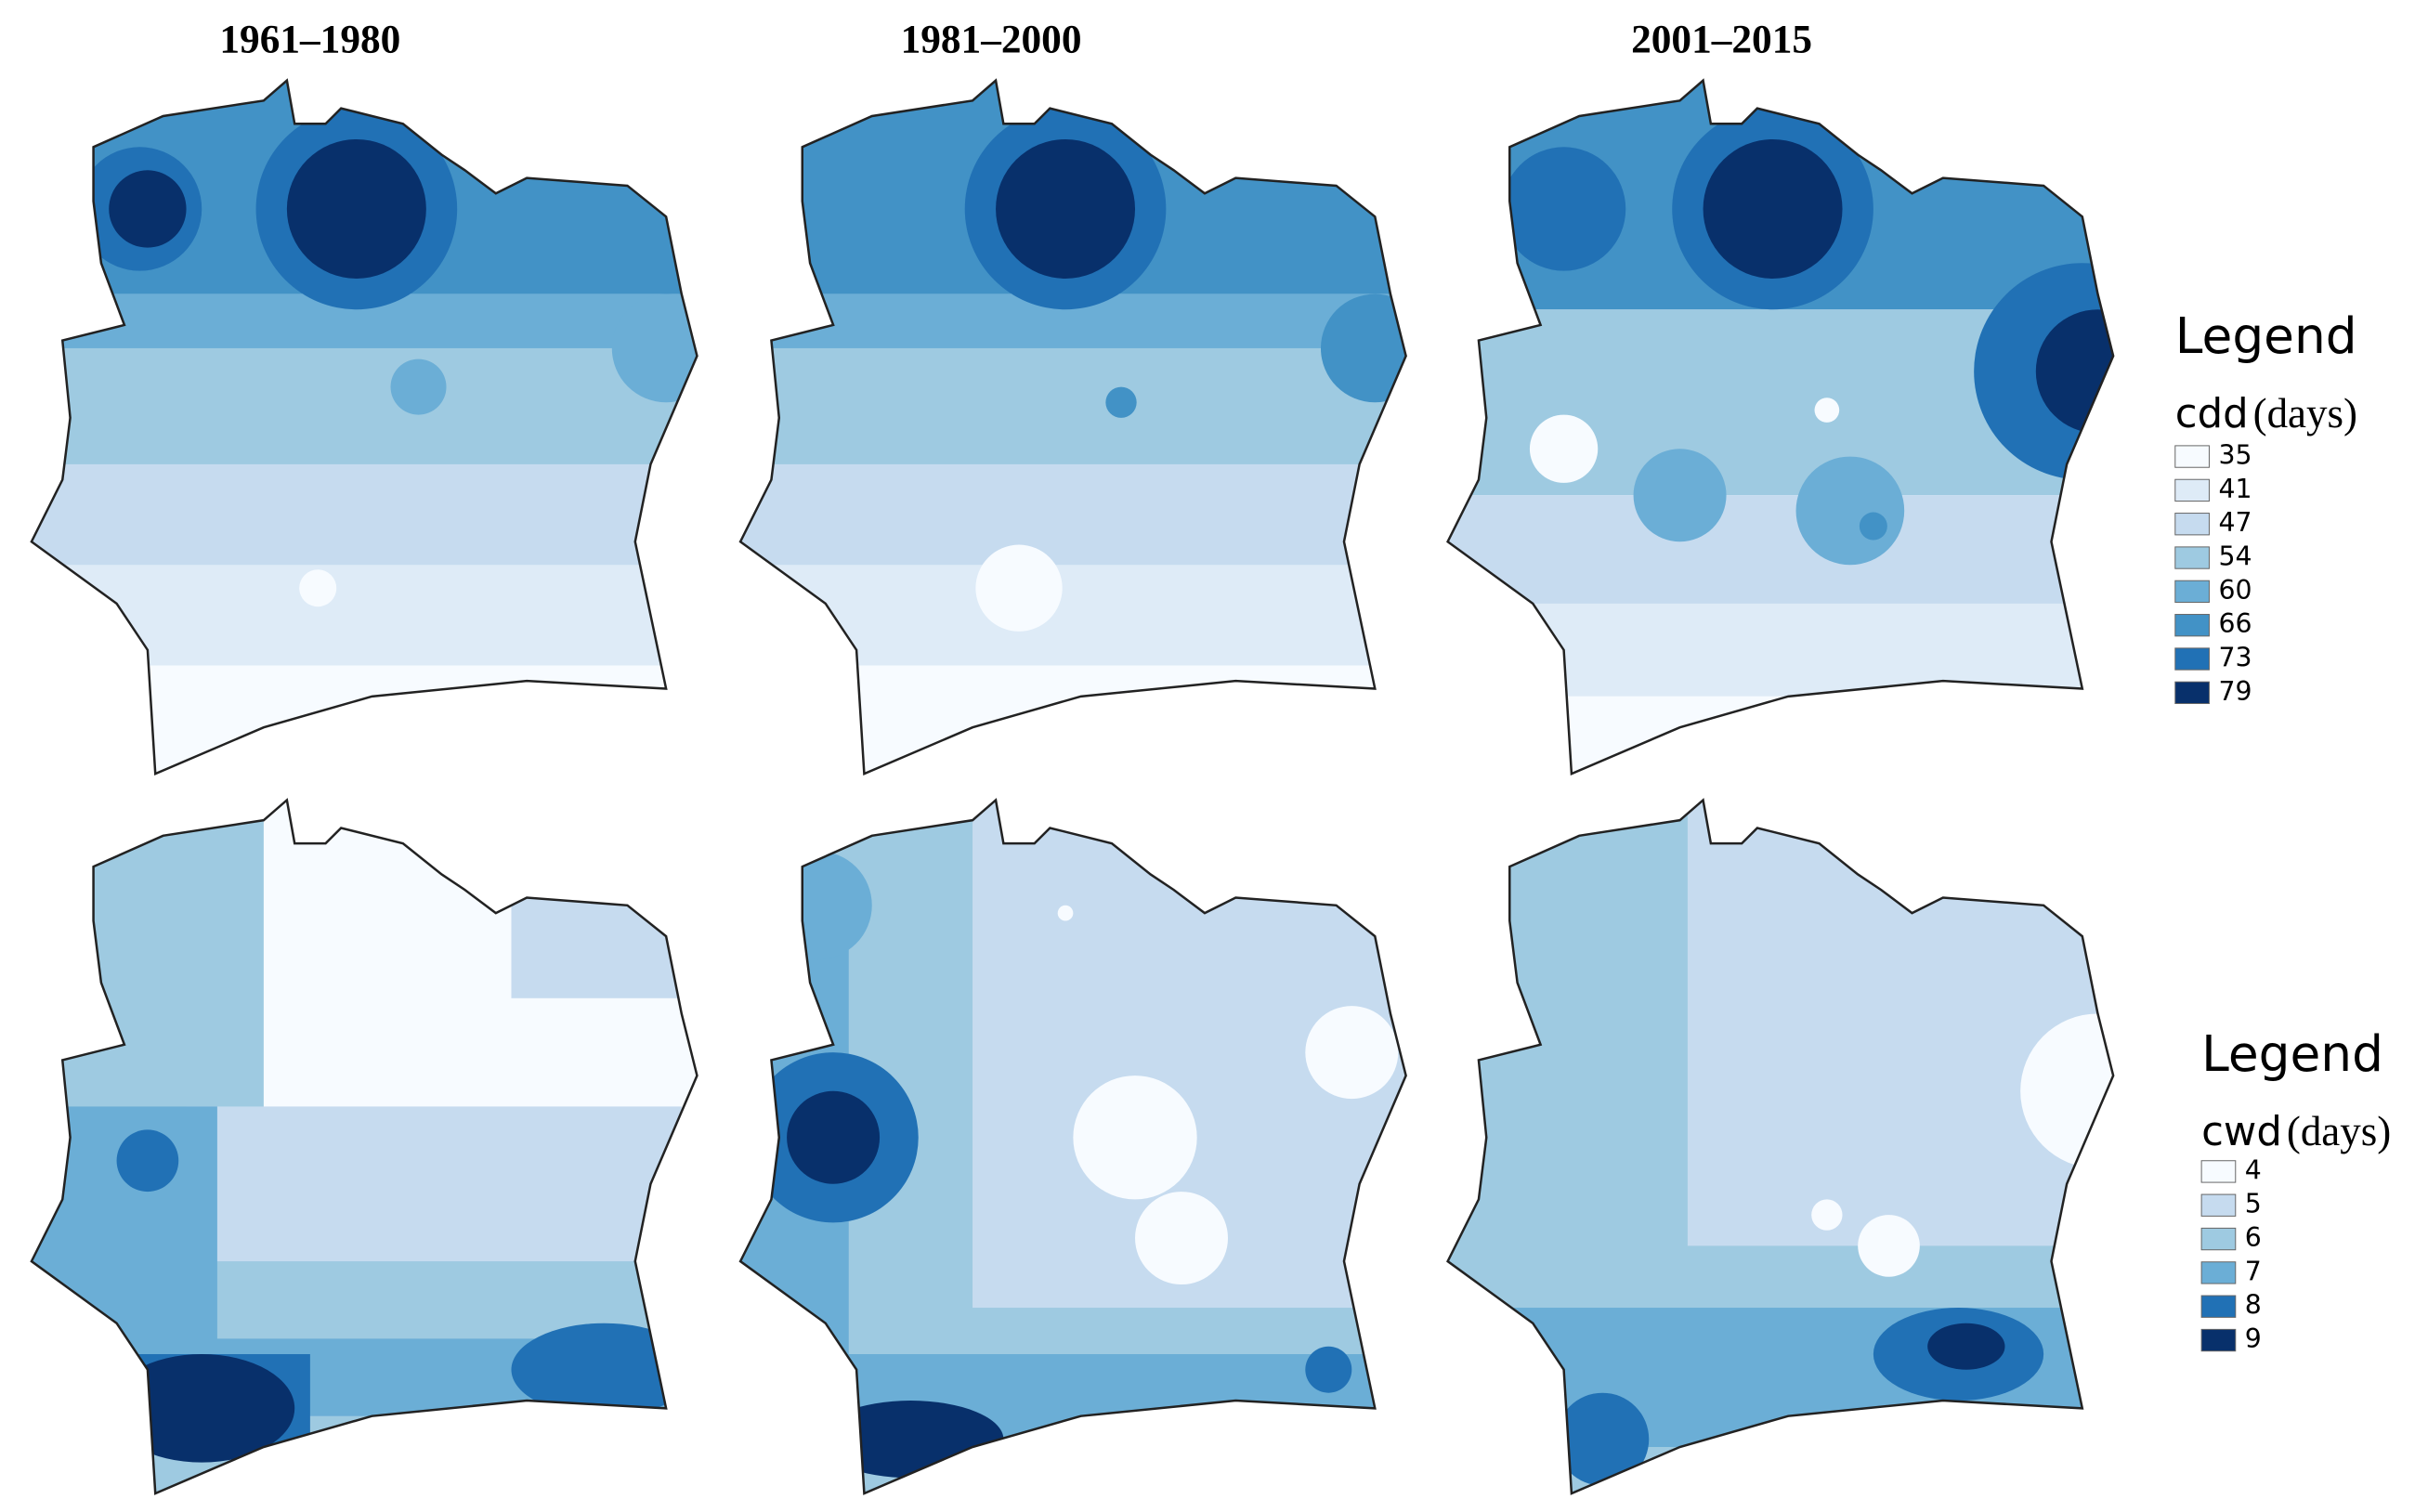 The image size is (2428, 1512). Describe the element at coordinates (2253, 1169) in the screenshot. I see `legend-label: 4` at that location.